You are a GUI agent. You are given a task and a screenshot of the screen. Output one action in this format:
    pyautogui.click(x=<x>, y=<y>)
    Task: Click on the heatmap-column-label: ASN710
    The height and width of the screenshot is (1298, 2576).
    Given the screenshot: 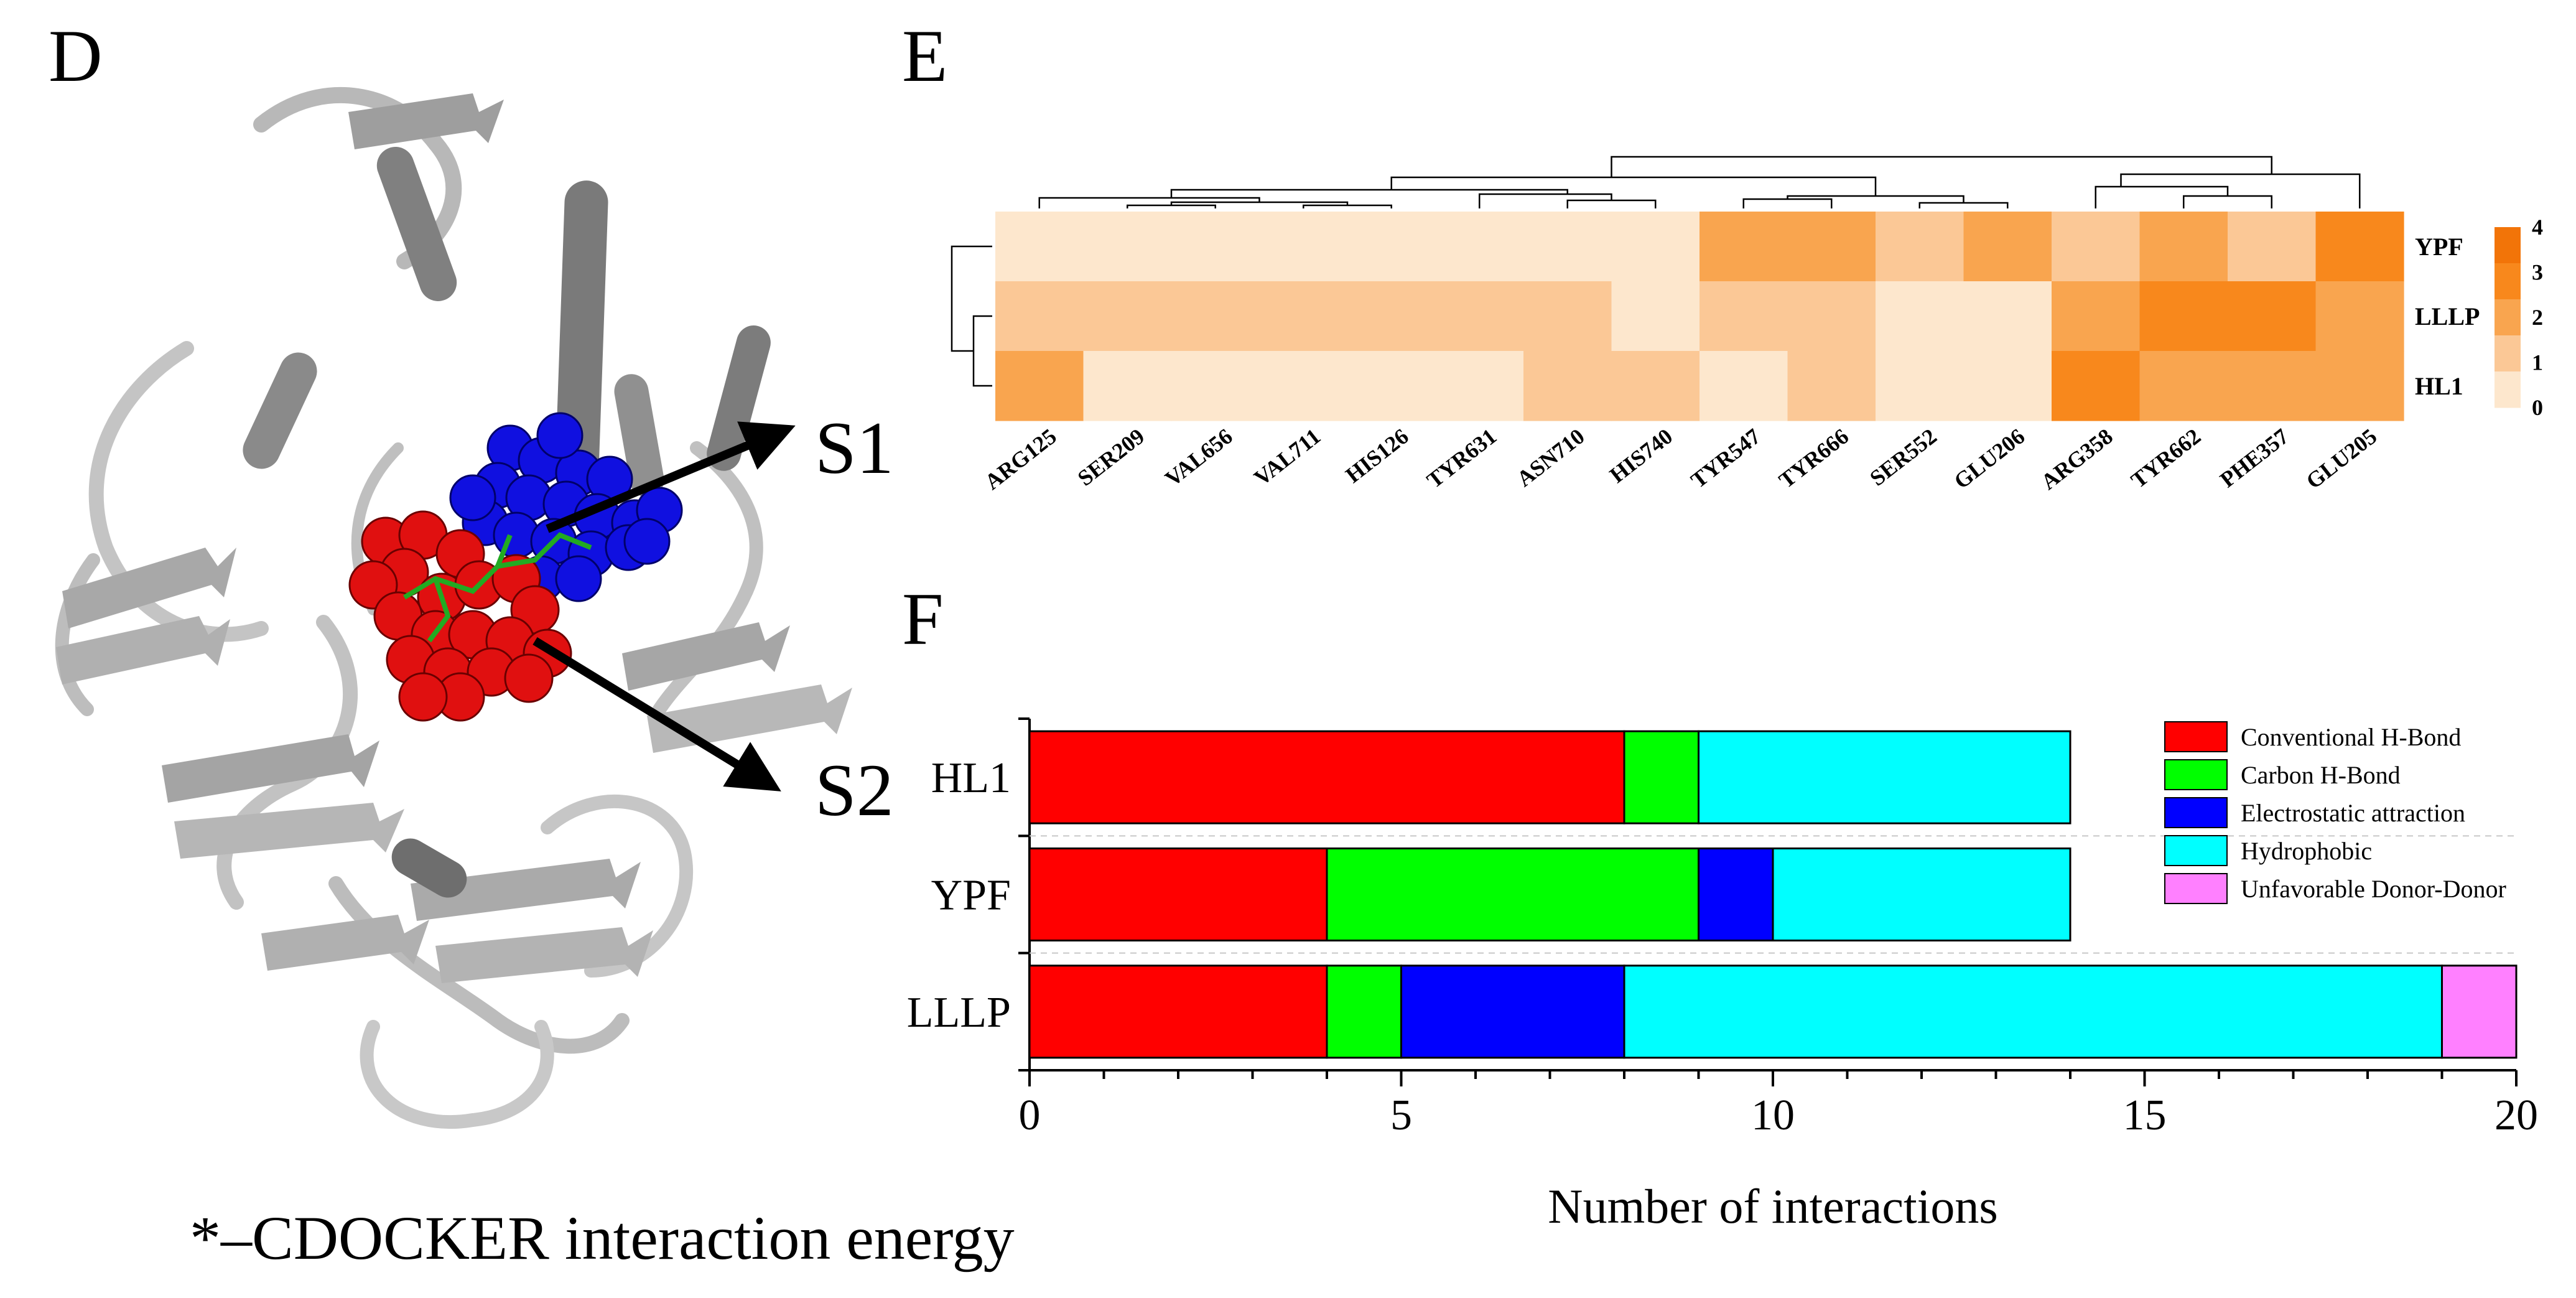 What is the action you would take?
    pyautogui.click(x=1550, y=458)
    